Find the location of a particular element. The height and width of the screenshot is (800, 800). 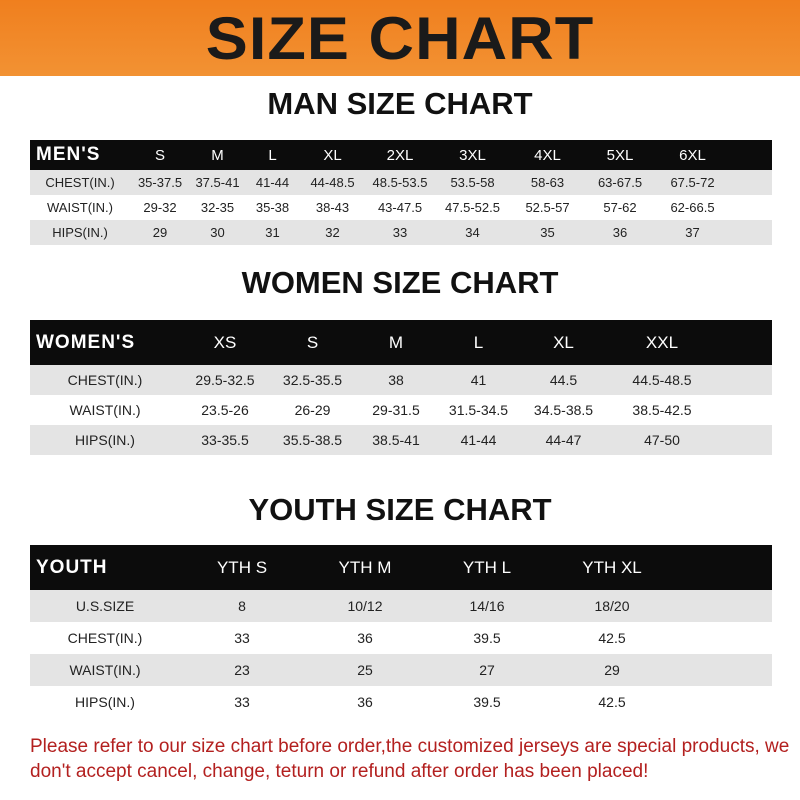

table-cell: 32 is located at coordinates (332, 232).